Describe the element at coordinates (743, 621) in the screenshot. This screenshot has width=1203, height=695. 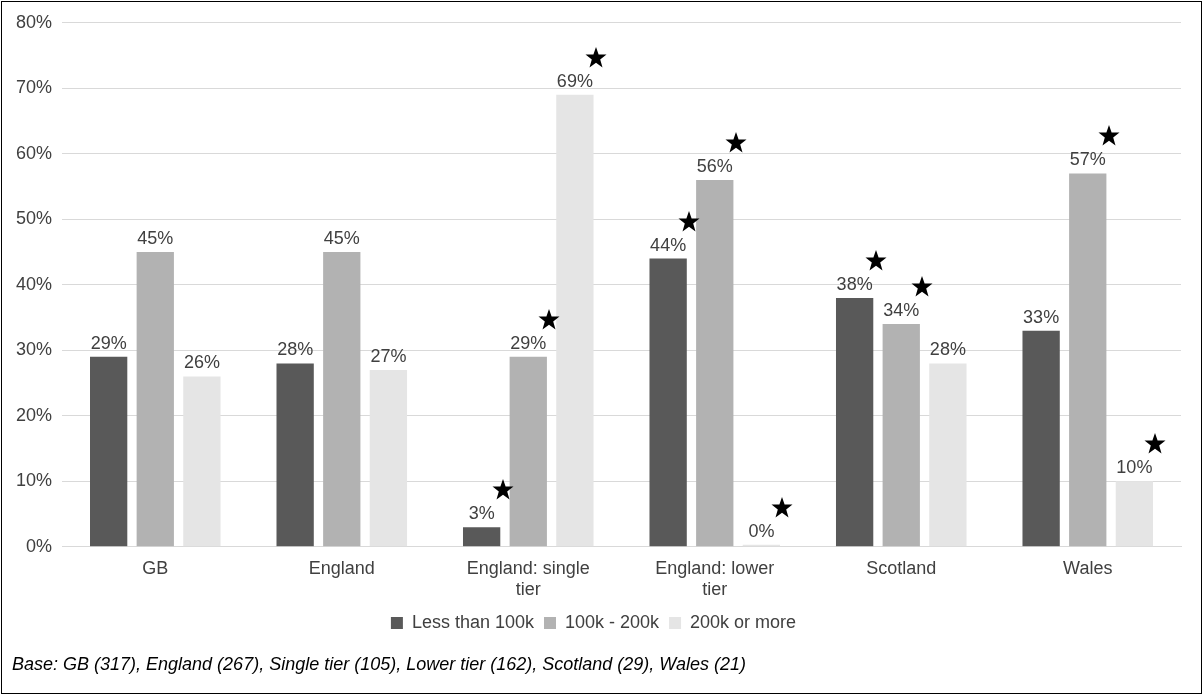
I see `legend-label: 200k or more` at that location.